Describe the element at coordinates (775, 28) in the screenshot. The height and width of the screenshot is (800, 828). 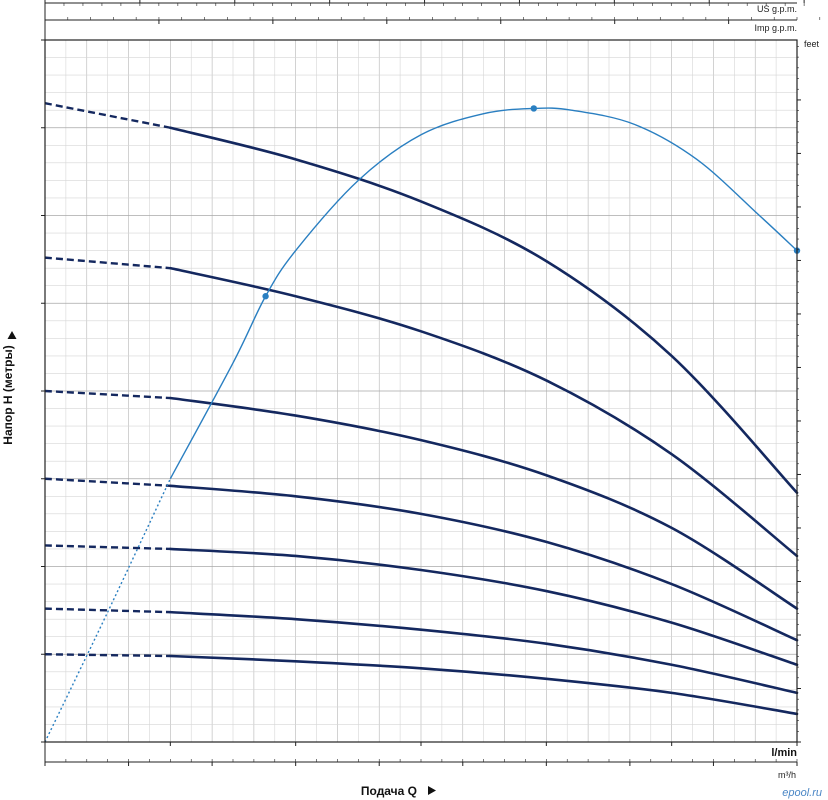
I see `top-imp-unit-label: Imp g.p.m.` at that location.